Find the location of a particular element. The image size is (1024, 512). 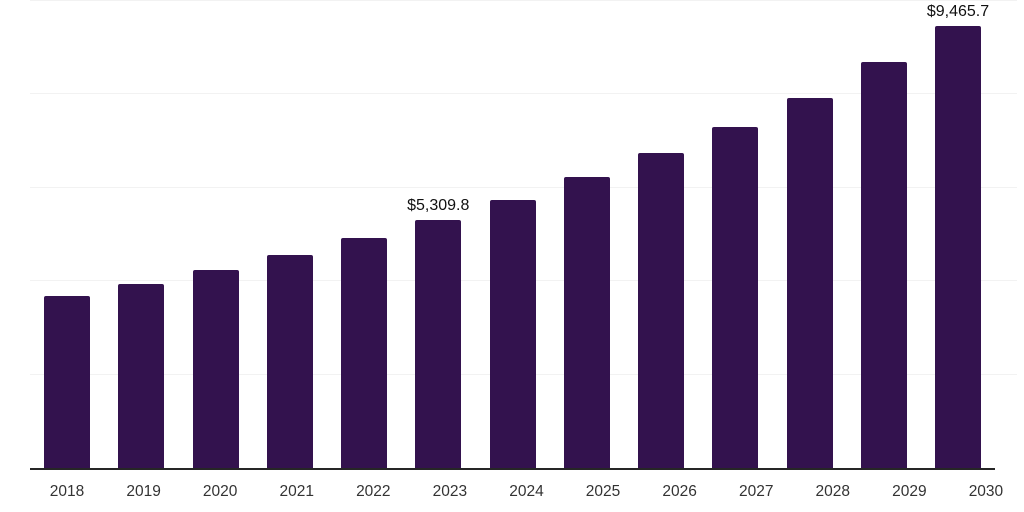

bar-cell-2020 is located at coordinates (215, 234).